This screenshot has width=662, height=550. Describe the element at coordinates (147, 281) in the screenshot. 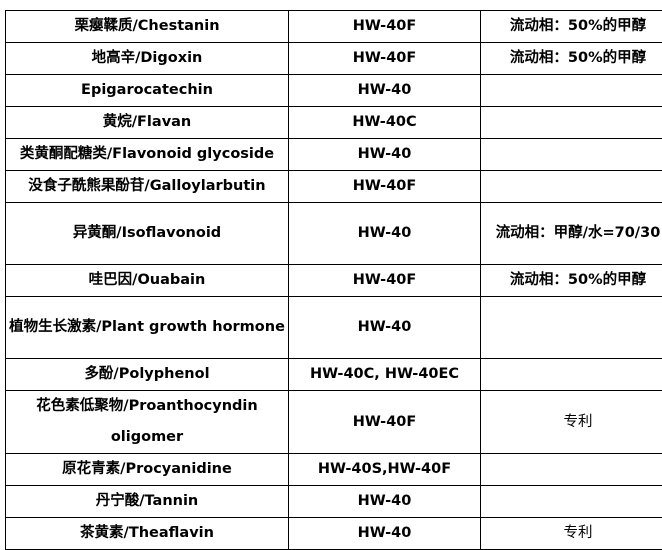

I see `compound-cell: 哇巴因/Ouabain` at that location.